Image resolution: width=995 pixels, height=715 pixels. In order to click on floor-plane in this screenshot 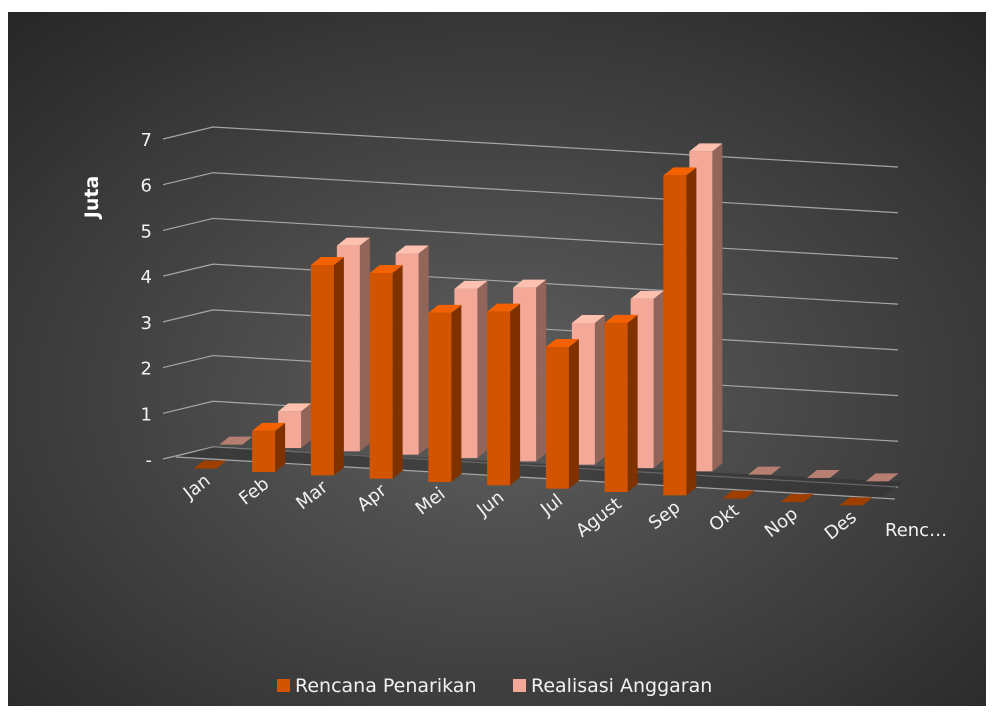, I will do `click(540, 472)`.